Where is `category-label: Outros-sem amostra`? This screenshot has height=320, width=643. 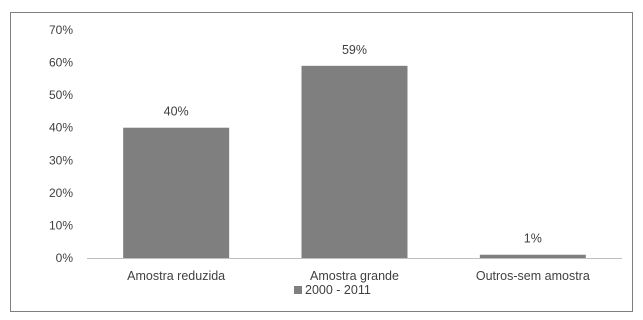 category-label: Outros-sem amostra is located at coordinates (533, 276).